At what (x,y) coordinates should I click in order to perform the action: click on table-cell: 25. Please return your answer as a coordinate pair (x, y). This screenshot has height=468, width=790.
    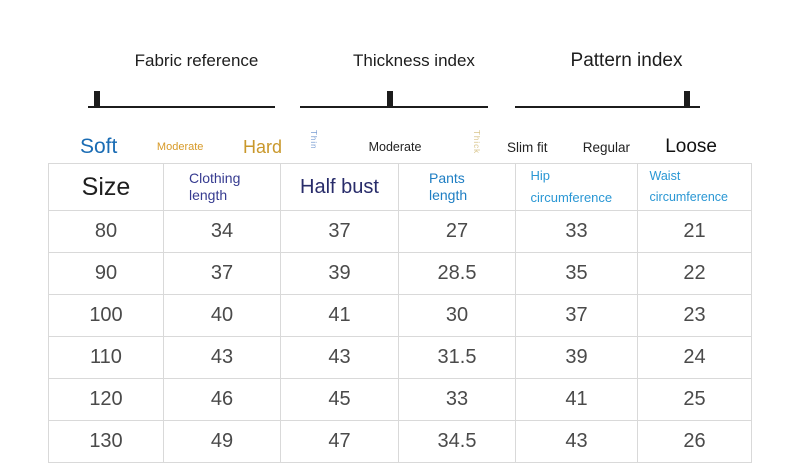
    Looking at the image, I should click on (694, 399).